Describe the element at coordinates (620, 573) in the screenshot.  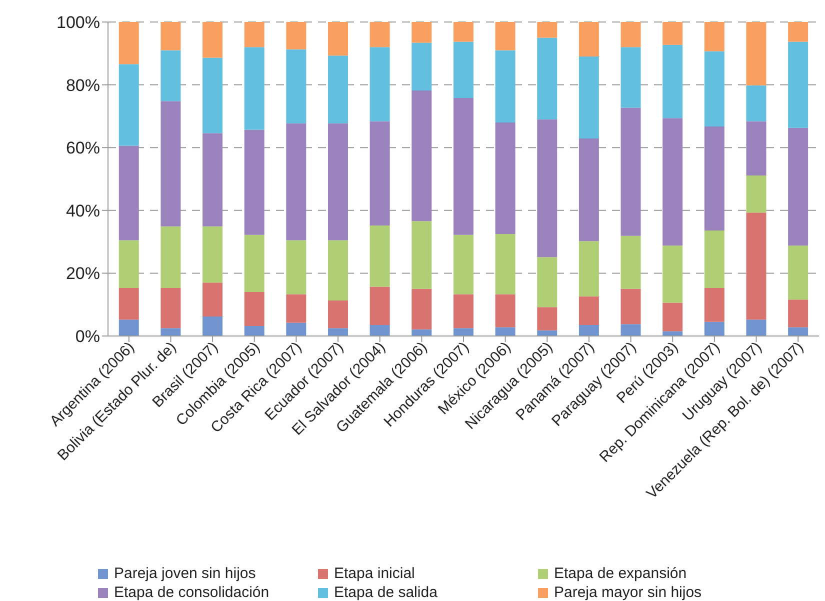
I see `legend-label: Etapa de expansión` at that location.